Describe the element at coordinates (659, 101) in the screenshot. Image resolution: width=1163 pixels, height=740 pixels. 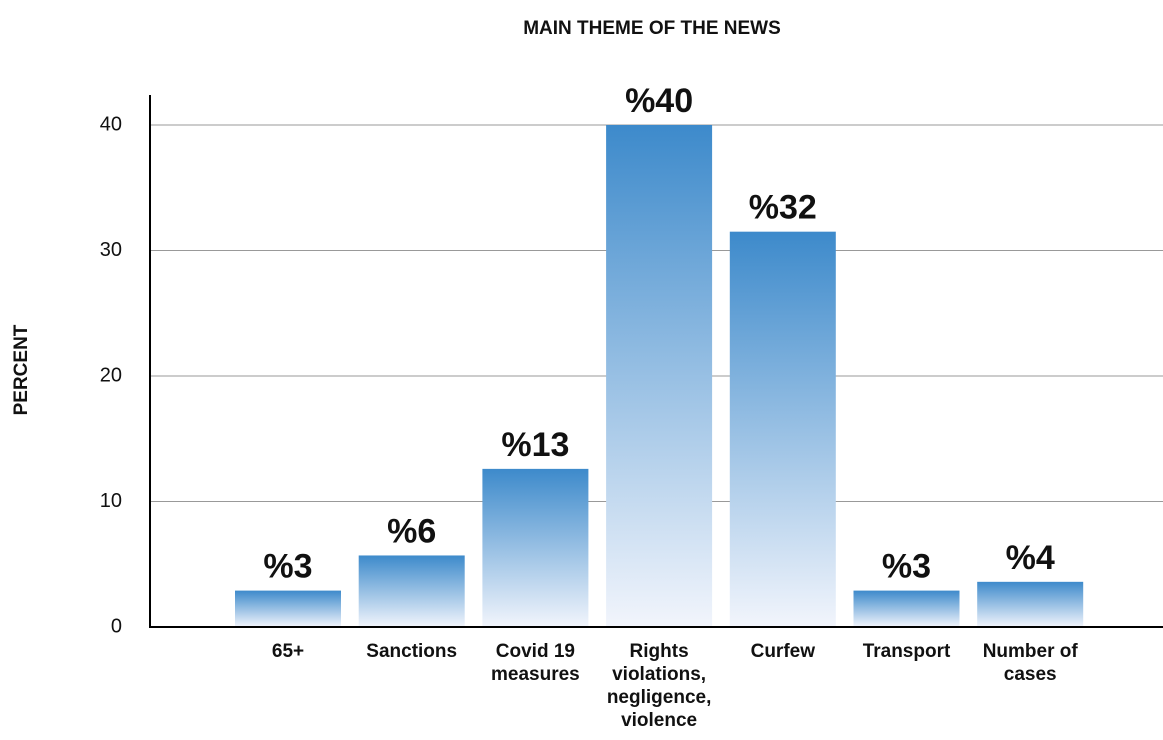
I see `value-label: %40` at that location.